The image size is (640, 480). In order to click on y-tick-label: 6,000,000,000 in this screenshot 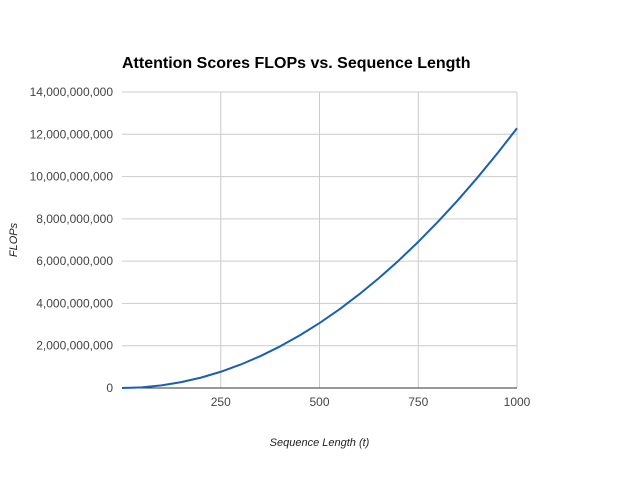, I will do `click(74, 261)`.